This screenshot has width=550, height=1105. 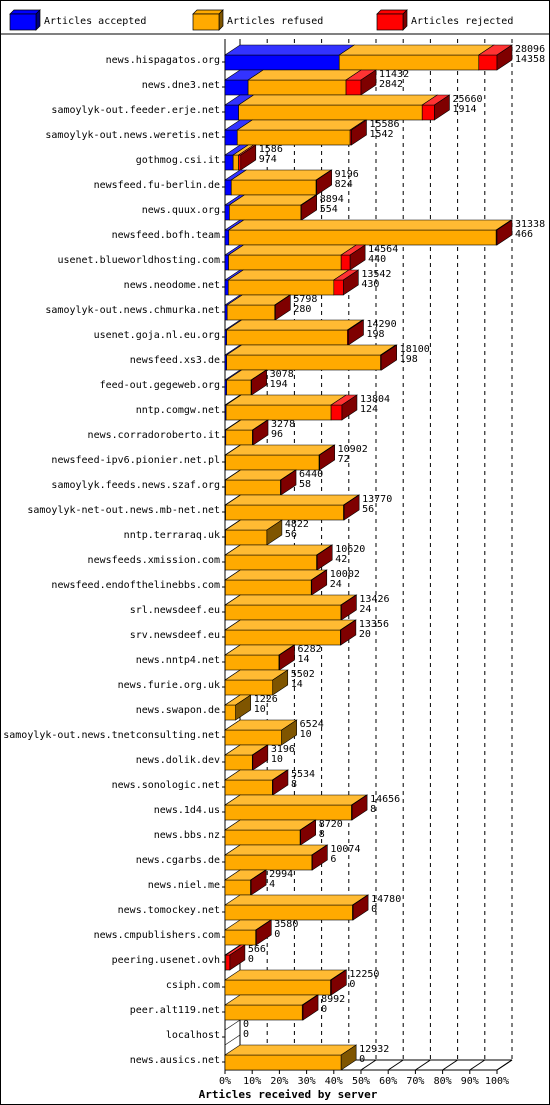 I want to click on y-tick-label: news.hispagatos.org, so click(x=163, y=60).